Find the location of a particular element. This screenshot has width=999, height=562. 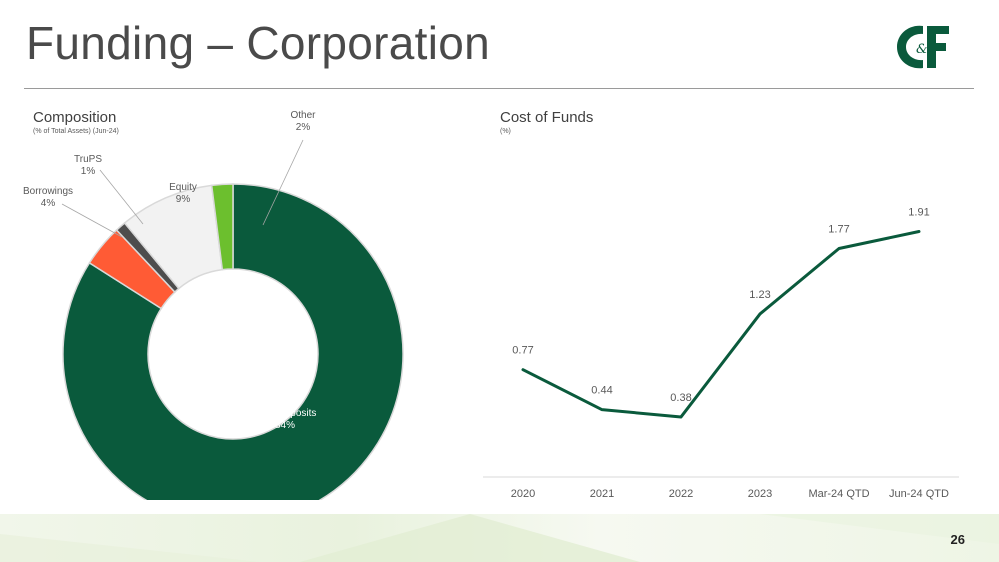

data-label-4: 1.77 is located at coordinates (838, 229).